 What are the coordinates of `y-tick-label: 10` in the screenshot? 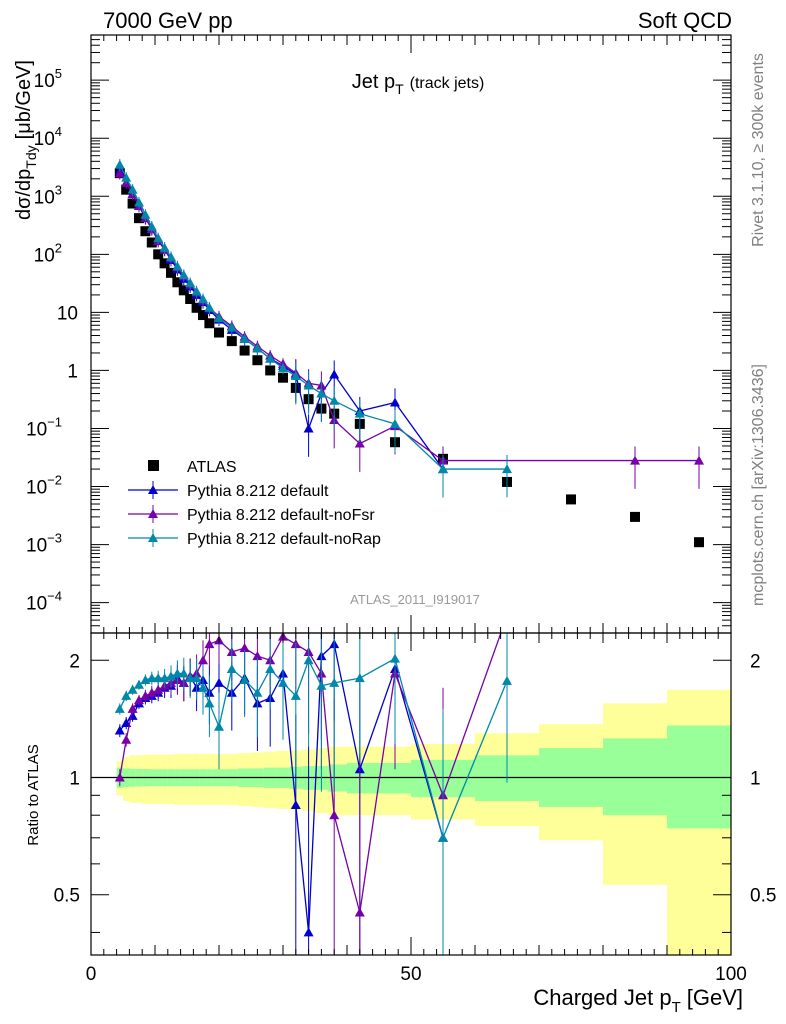 It's located at (67, 313).